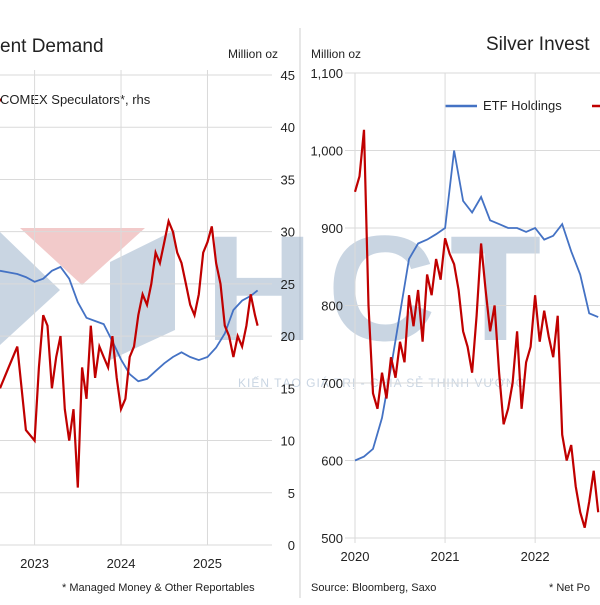 The width and height of the screenshot is (600, 605). I want to click on right-y-tick-label: 600, so click(332, 461).